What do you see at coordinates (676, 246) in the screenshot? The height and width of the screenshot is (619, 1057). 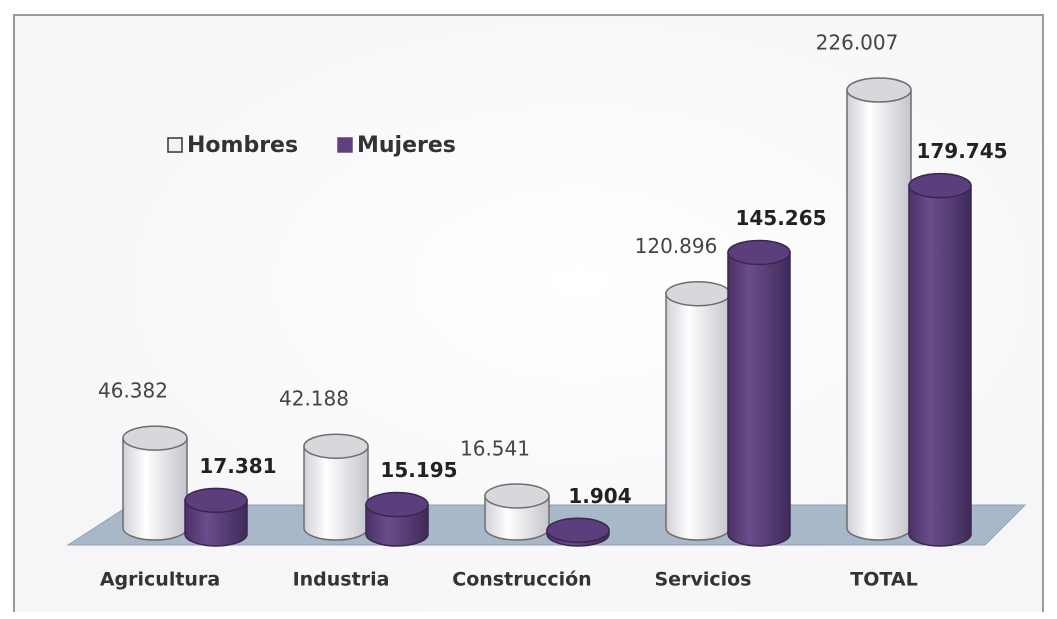 I see `data-label: 120.896` at bounding box center [676, 246].